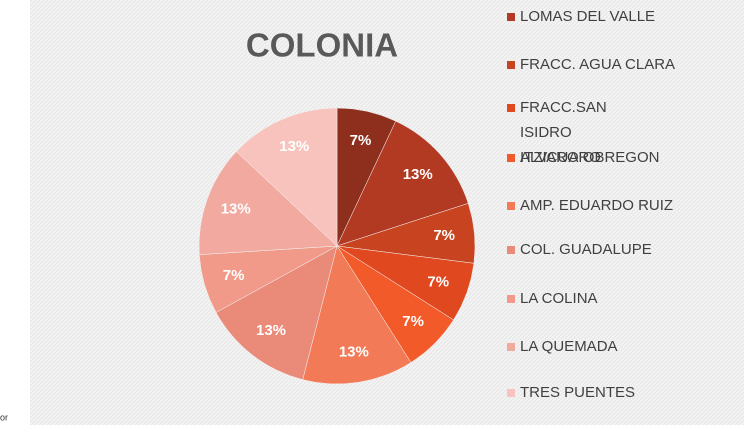 The height and width of the screenshot is (425, 744). I want to click on legend-label: FRACC.SAN ISIDRO ITZICUARO, so click(563, 132).